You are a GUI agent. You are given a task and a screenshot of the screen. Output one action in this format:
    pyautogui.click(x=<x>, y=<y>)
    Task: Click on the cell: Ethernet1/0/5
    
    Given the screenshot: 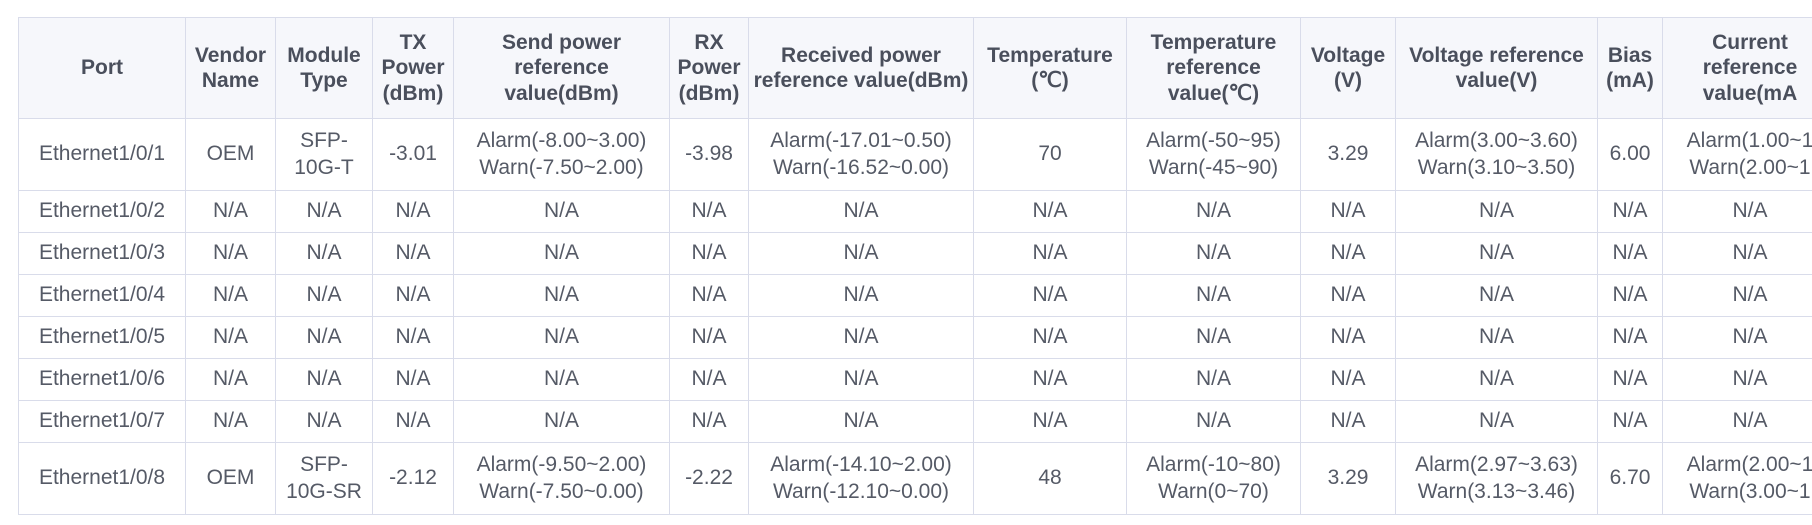 What is the action you would take?
    pyautogui.click(x=102, y=337)
    